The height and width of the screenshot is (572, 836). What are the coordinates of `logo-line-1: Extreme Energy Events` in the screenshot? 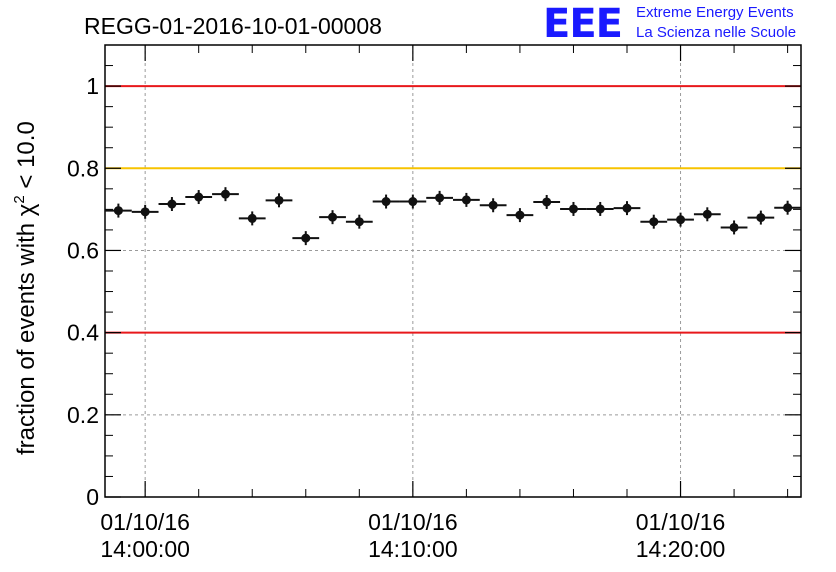 It's located at (715, 12).